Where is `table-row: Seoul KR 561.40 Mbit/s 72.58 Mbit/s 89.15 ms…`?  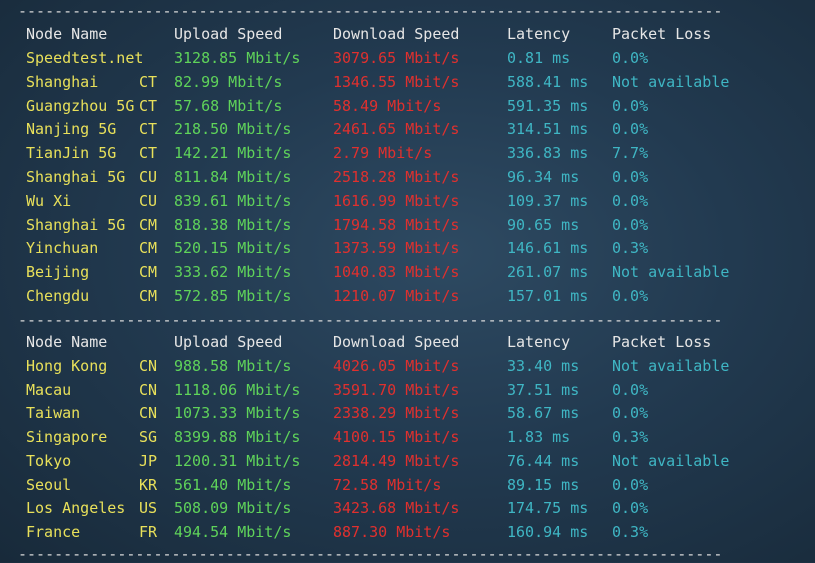
table-row: Seoul KR 561.40 Mbit/s 72.58 Mbit/s 89.15 ms… is located at coordinates (407, 485).